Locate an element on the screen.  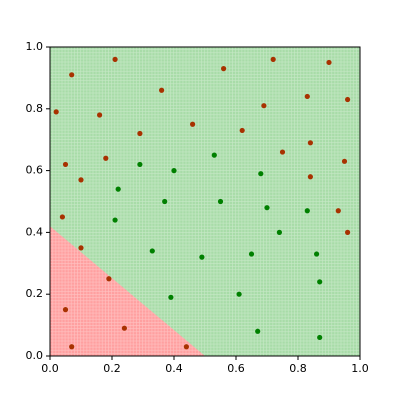
y-tick-label: 0.6 is located at coordinates (35, 170).